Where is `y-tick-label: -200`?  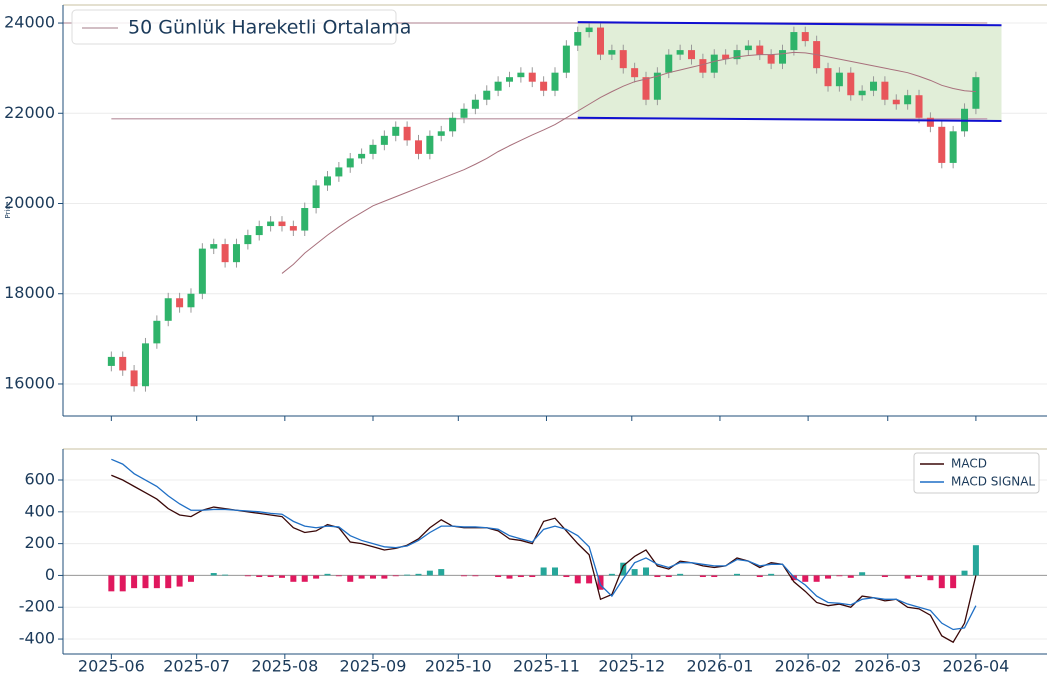 y-tick-label: -200 is located at coordinates (37, 606).